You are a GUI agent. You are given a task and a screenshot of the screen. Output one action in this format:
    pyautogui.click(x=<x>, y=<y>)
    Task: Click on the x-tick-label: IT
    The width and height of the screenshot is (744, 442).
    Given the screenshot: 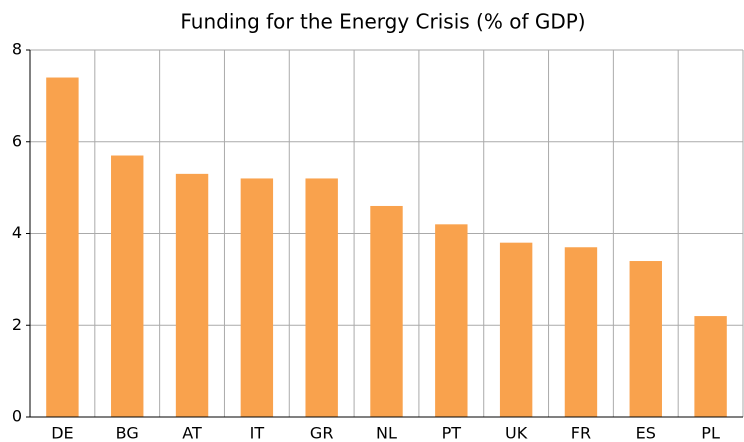 What is the action you would take?
    pyautogui.click(x=257, y=433)
    